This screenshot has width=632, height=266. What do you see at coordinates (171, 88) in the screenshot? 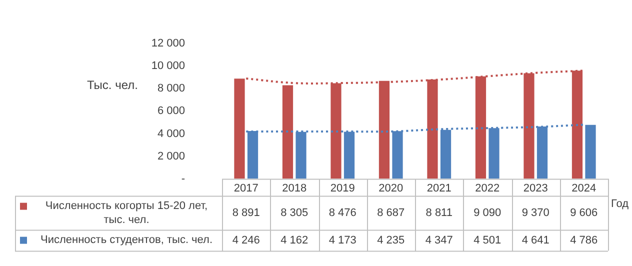
I see `y-tick-label: 8 000` at bounding box center [171, 88].